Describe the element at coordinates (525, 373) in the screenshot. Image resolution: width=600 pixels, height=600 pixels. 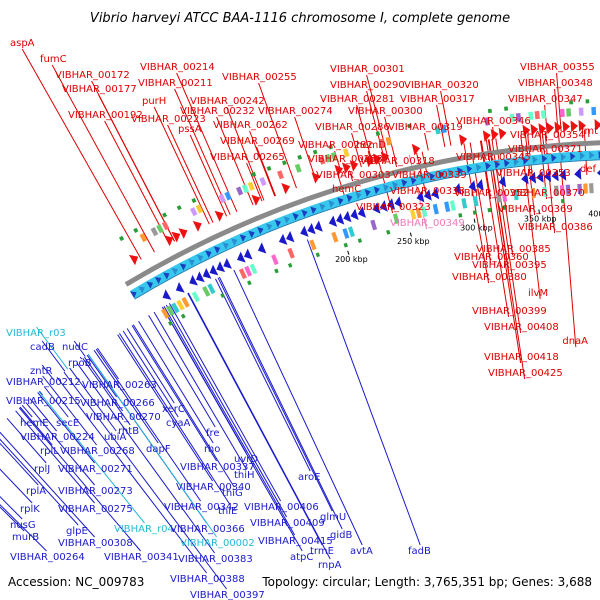
I see `forward-gene-label: VIBHAR_00425` at that location.